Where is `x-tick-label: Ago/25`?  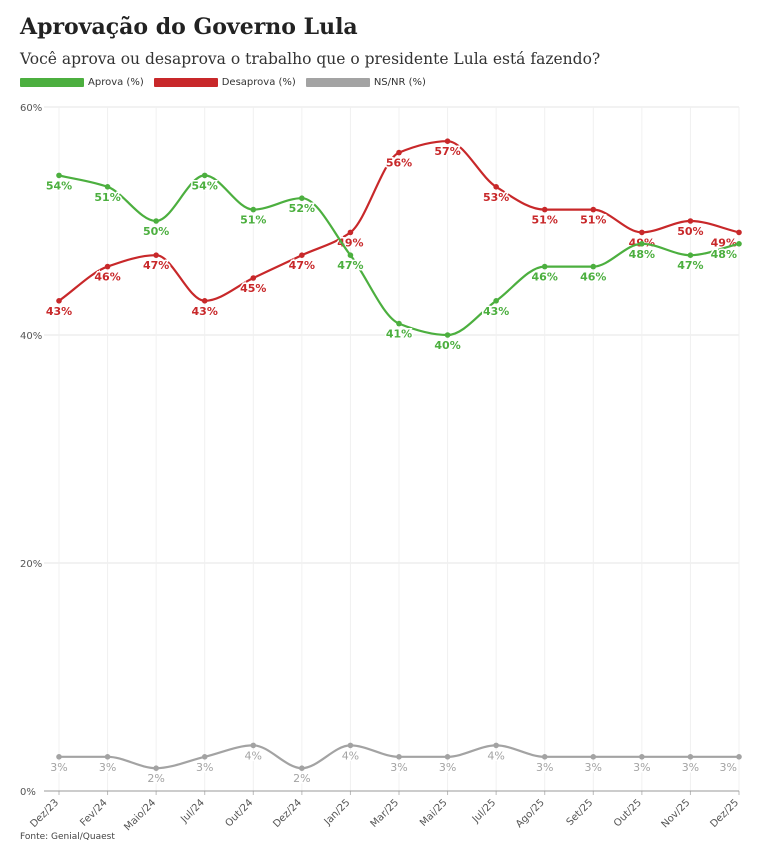 x-tick-label: Ago/25 is located at coordinates (530, 813).